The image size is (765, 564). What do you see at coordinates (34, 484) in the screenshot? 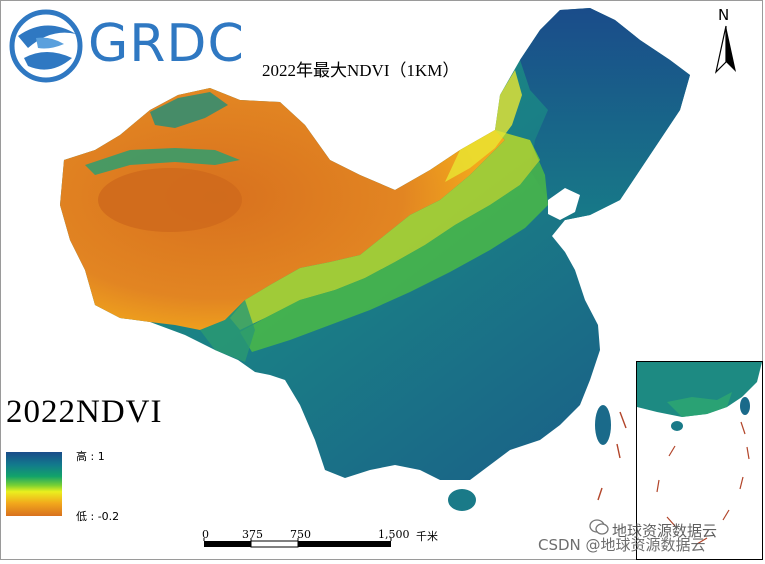
I see `legend-color-ramp` at bounding box center [34, 484].